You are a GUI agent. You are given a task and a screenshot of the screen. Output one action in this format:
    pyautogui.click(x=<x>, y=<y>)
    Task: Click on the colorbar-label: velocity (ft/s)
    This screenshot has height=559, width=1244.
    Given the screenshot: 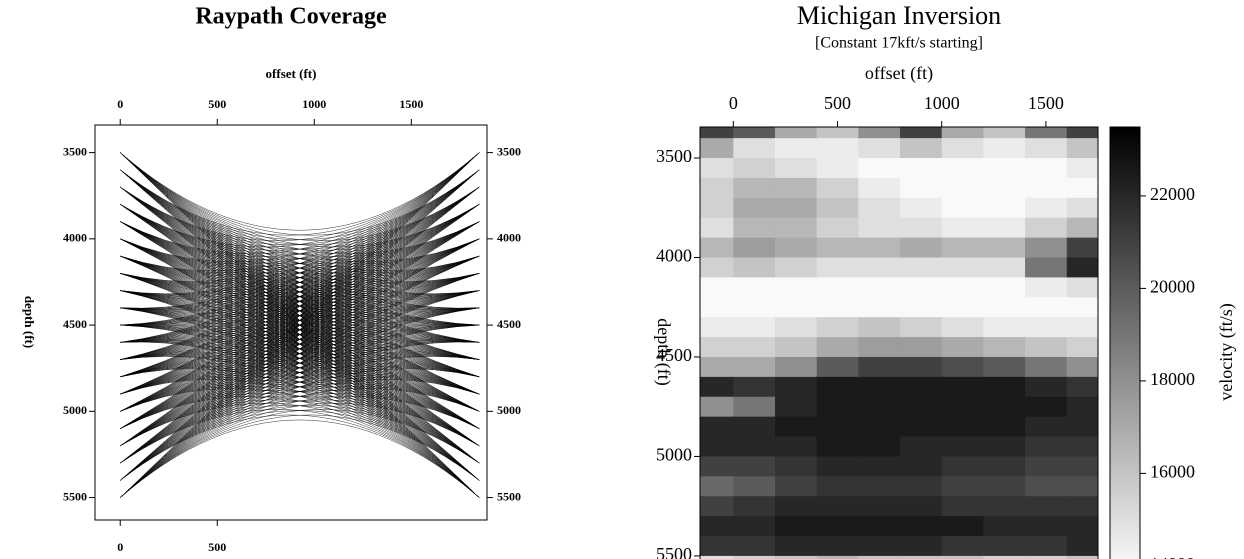 What is the action you would take?
    pyautogui.click(x=1226, y=351)
    